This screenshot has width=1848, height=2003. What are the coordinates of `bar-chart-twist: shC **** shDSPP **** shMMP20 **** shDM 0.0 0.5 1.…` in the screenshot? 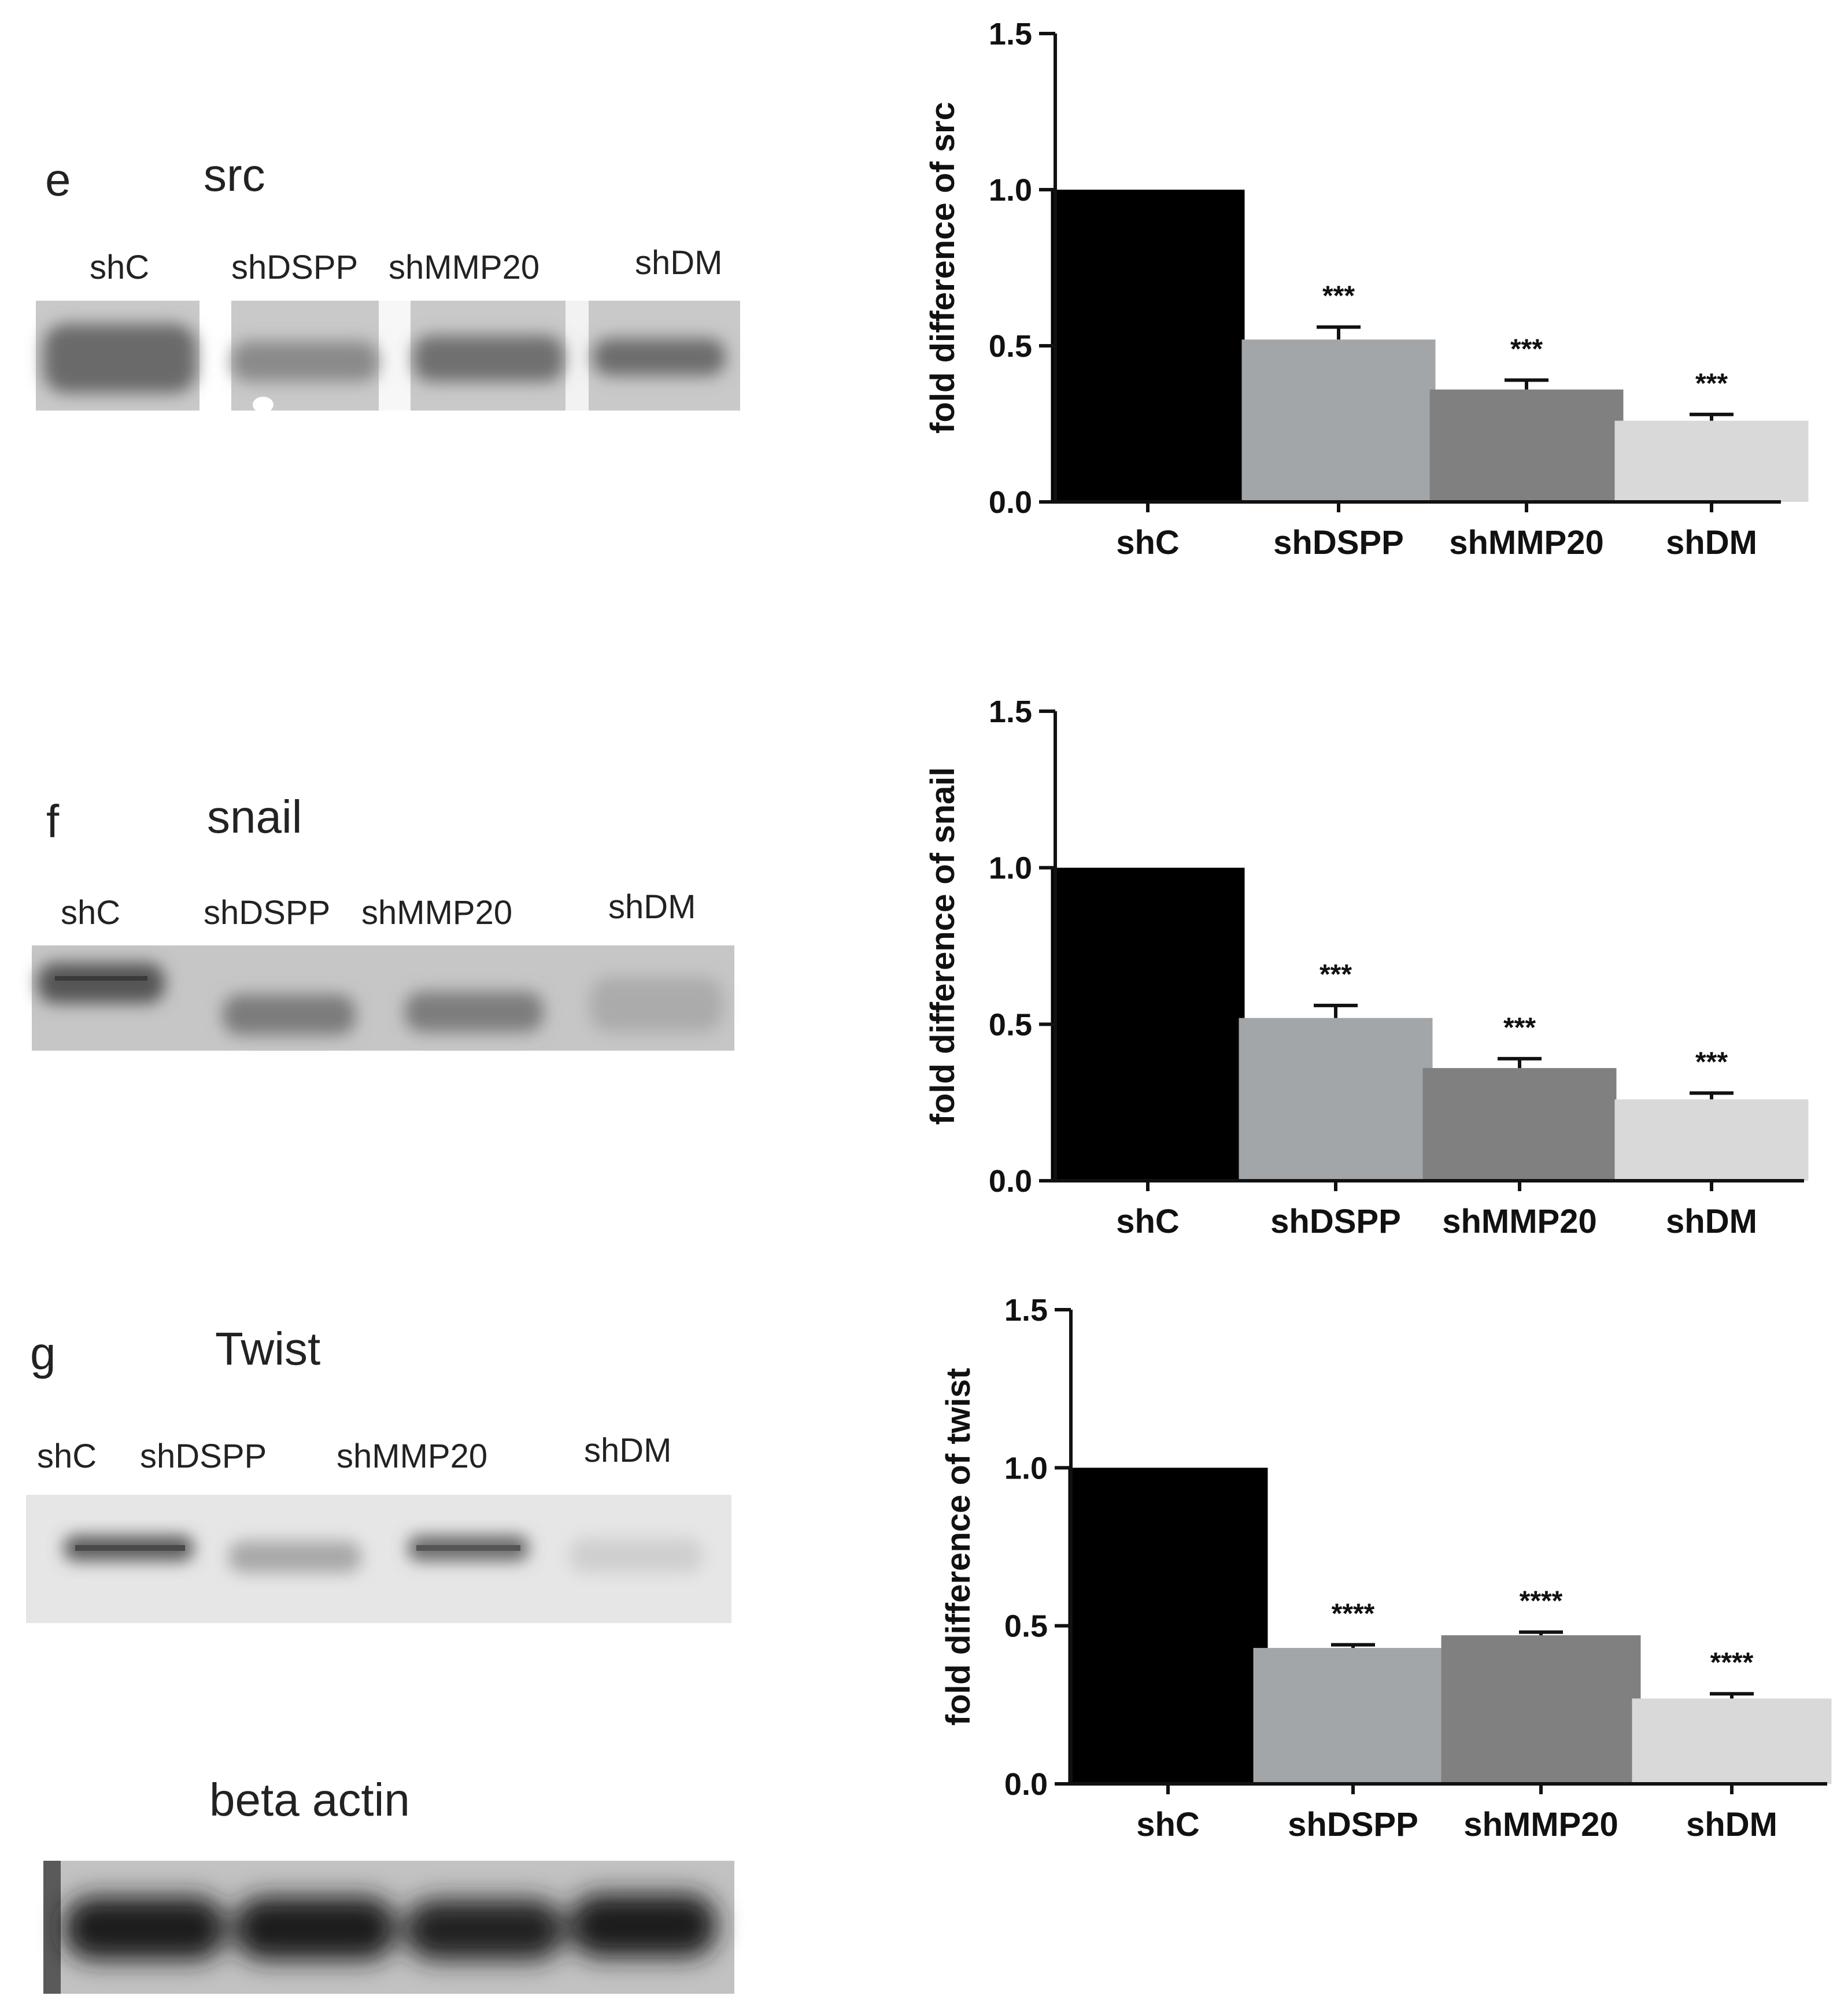 It's located at (1386, 1568).